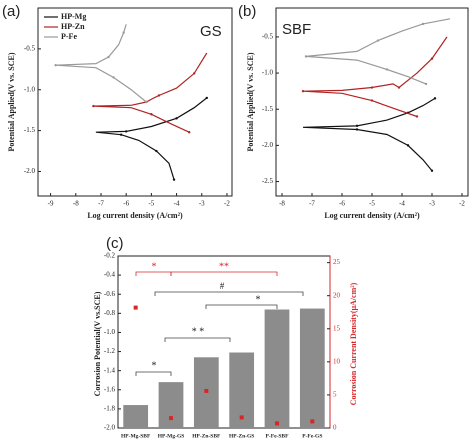 The width and height of the screenshot is (474, 442). Describe the element at coordinates (337, 361) in the screenshot. I see `tick-label: 10` at that location.